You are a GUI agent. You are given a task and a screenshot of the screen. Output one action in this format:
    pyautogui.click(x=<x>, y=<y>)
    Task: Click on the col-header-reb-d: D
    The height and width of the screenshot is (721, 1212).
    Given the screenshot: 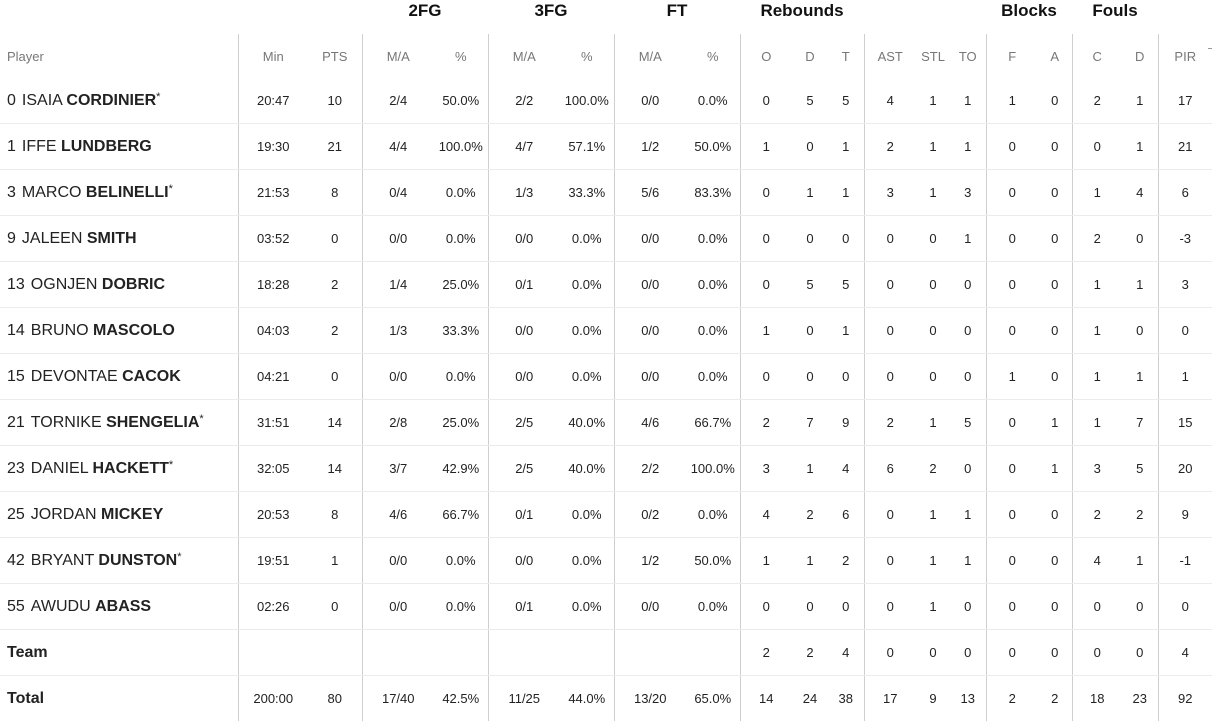 What is the action you would take?
    pyautogui.click(x=810, y=56)
    